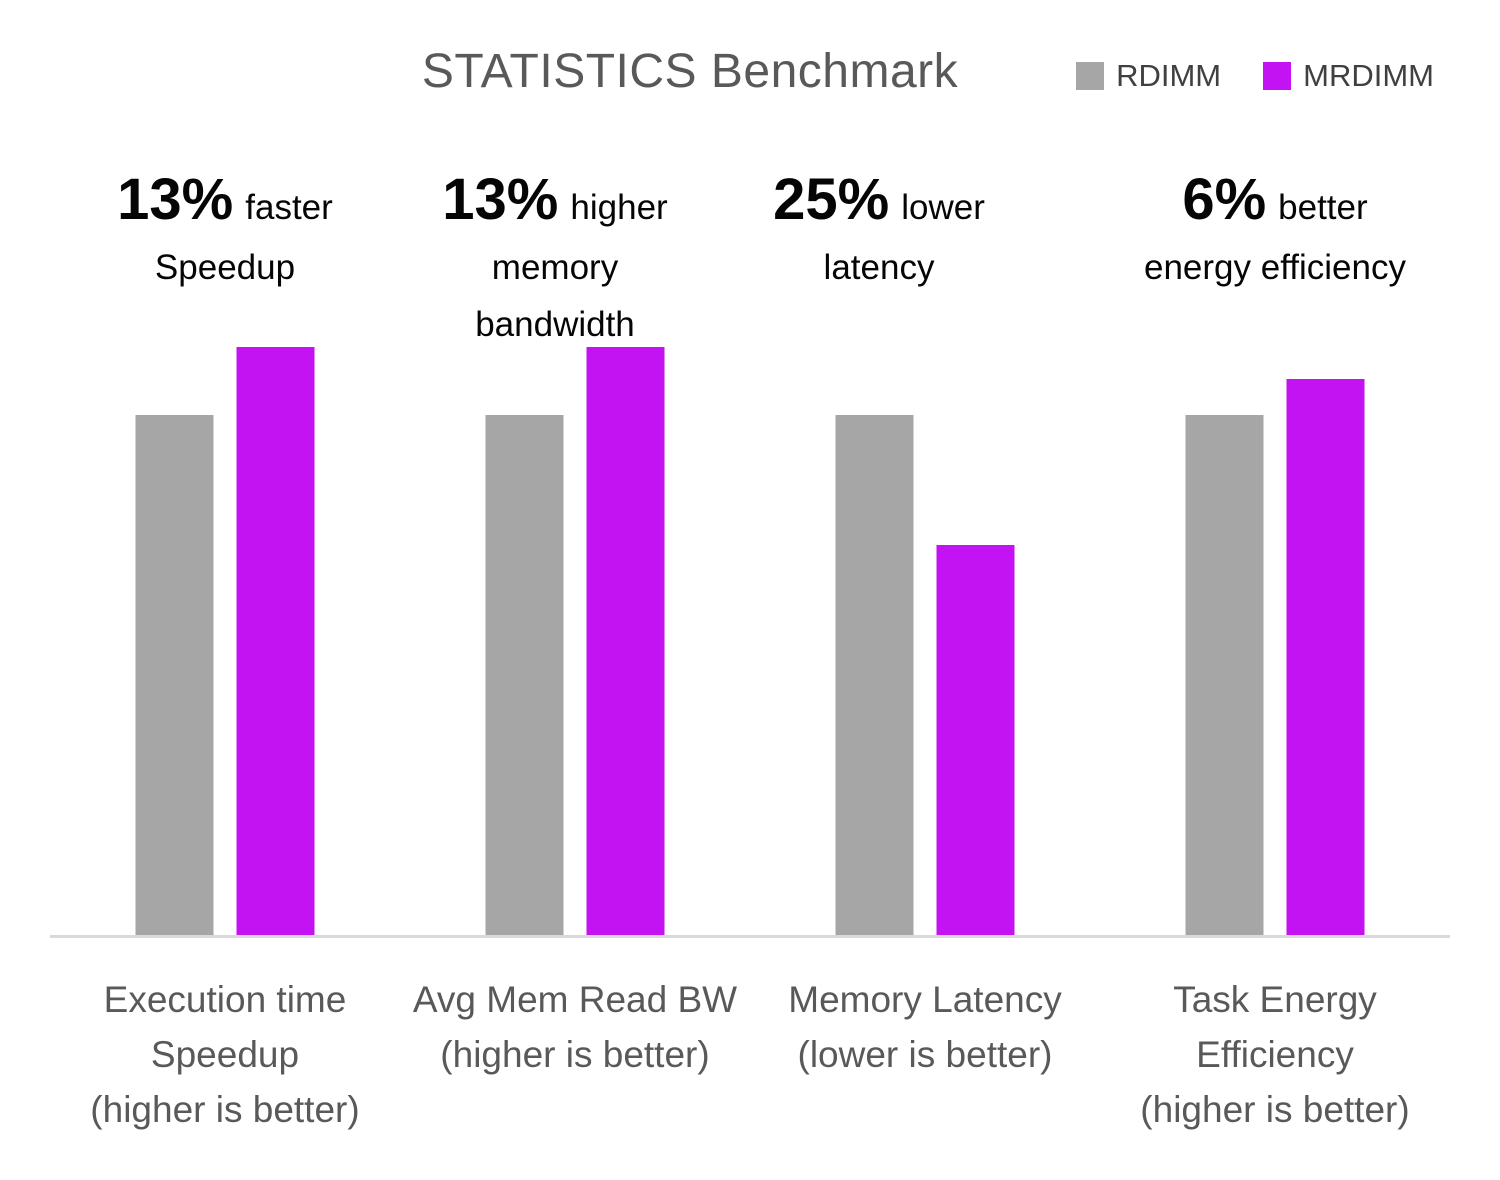  What do you see at coordinates (1275, 199) in the screenshot?
I see `annotation-headline: 6% better` at bounding box center [1275, 199].